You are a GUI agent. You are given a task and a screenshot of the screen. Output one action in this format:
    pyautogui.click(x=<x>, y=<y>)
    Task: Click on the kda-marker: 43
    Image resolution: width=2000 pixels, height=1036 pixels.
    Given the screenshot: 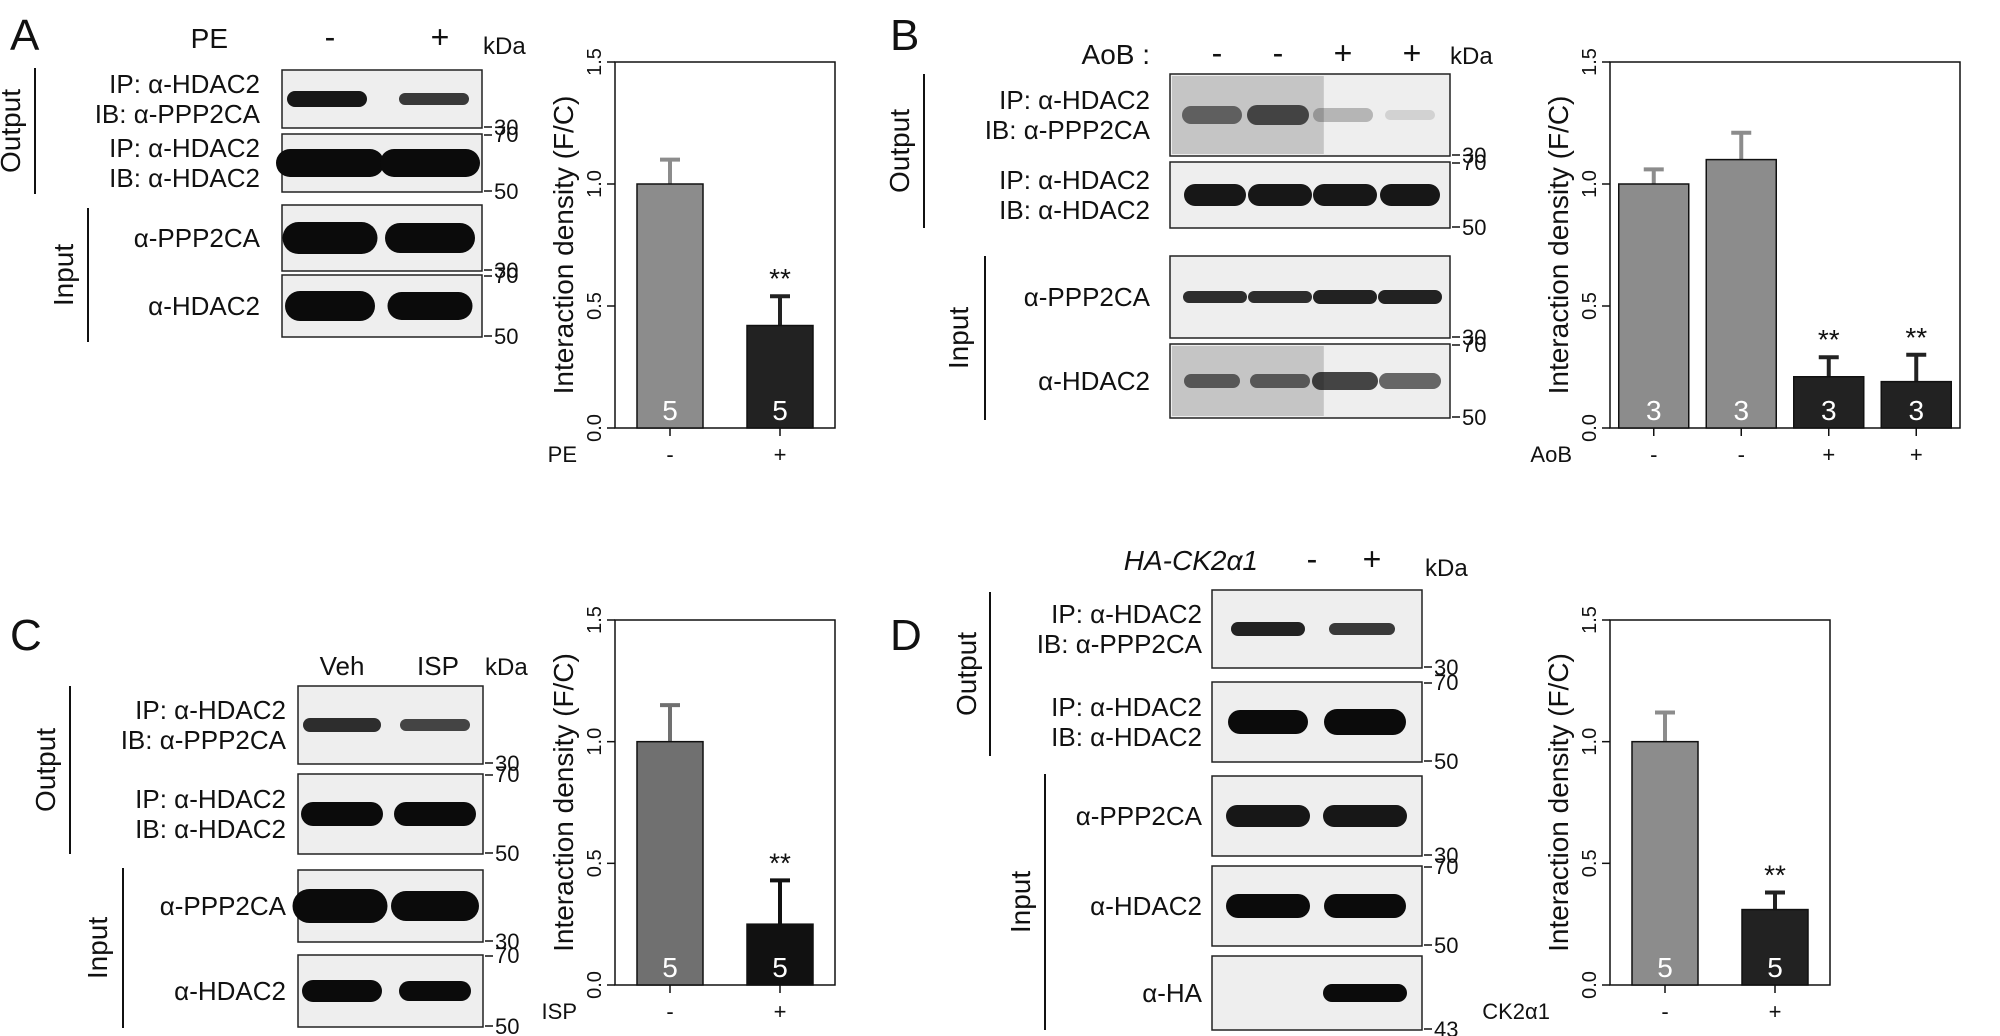 What is the action you would take?
    pyautogui.click(x=1446, y=1026)
    